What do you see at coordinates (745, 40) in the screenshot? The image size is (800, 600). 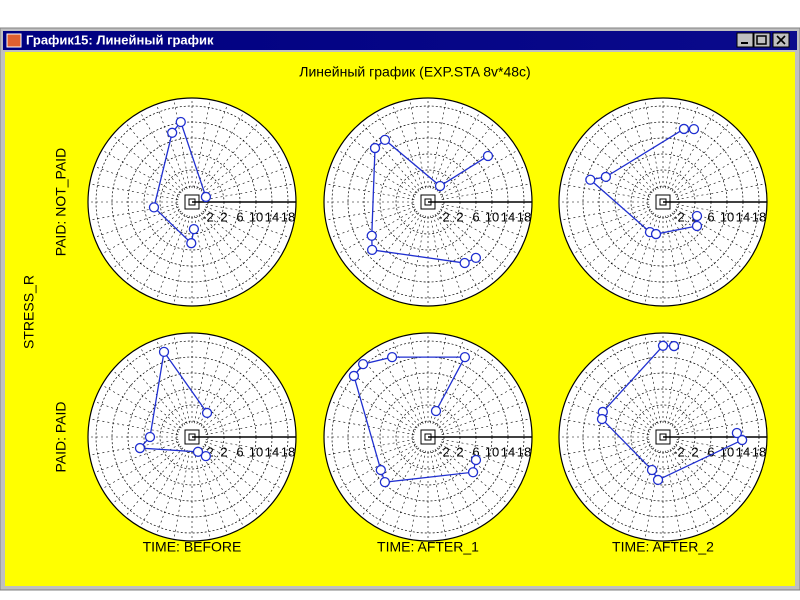 I see `minimize-button` at bounding box center [745, 40].